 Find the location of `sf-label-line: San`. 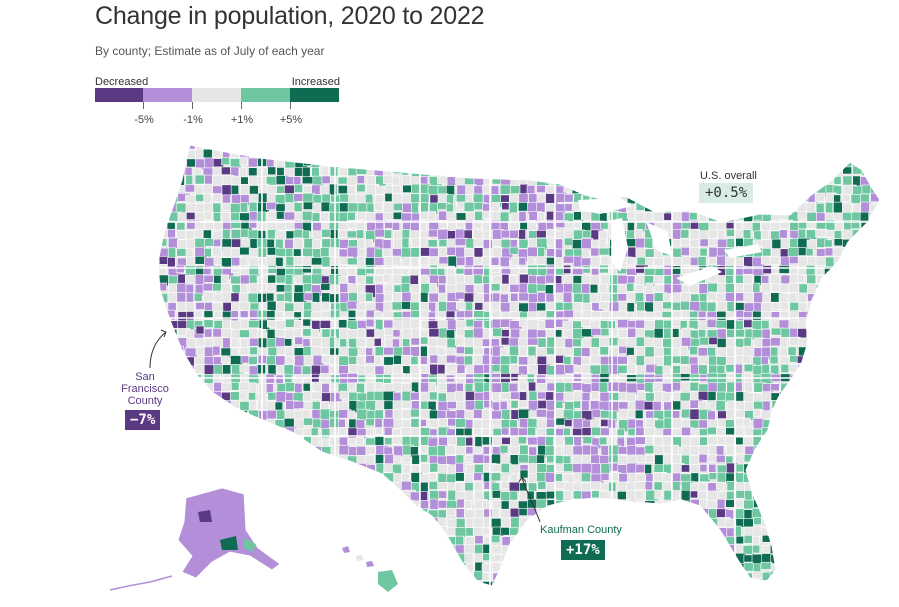

sf-label-line: San is located at coordinates (145, 377).